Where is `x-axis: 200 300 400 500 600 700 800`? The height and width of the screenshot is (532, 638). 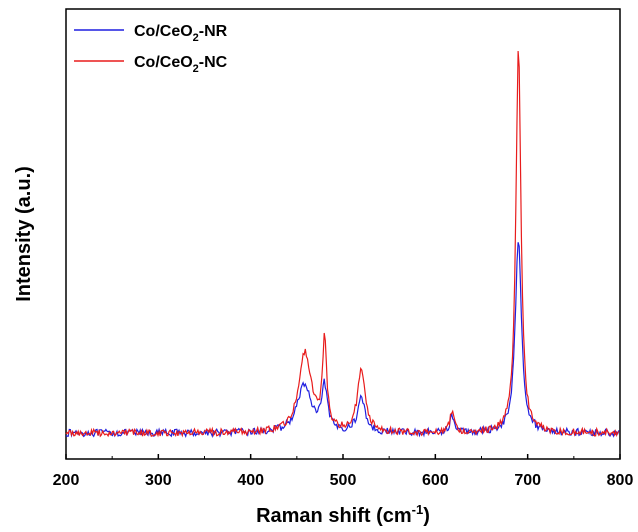 x-axis: 200 300 400 500 600 700 800 is located at coordinates (343, 471).